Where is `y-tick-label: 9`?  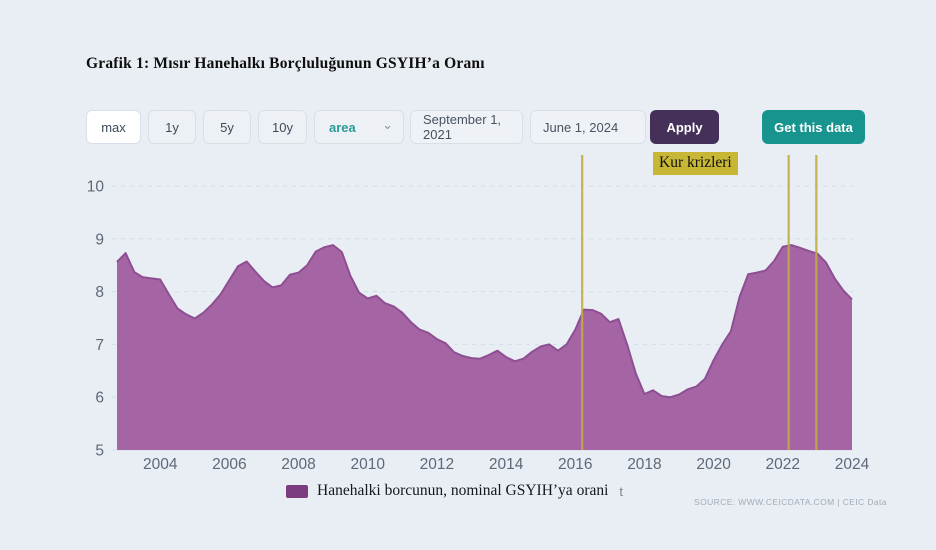 y-tick-label: 9 is located at coordinates (99, 239).